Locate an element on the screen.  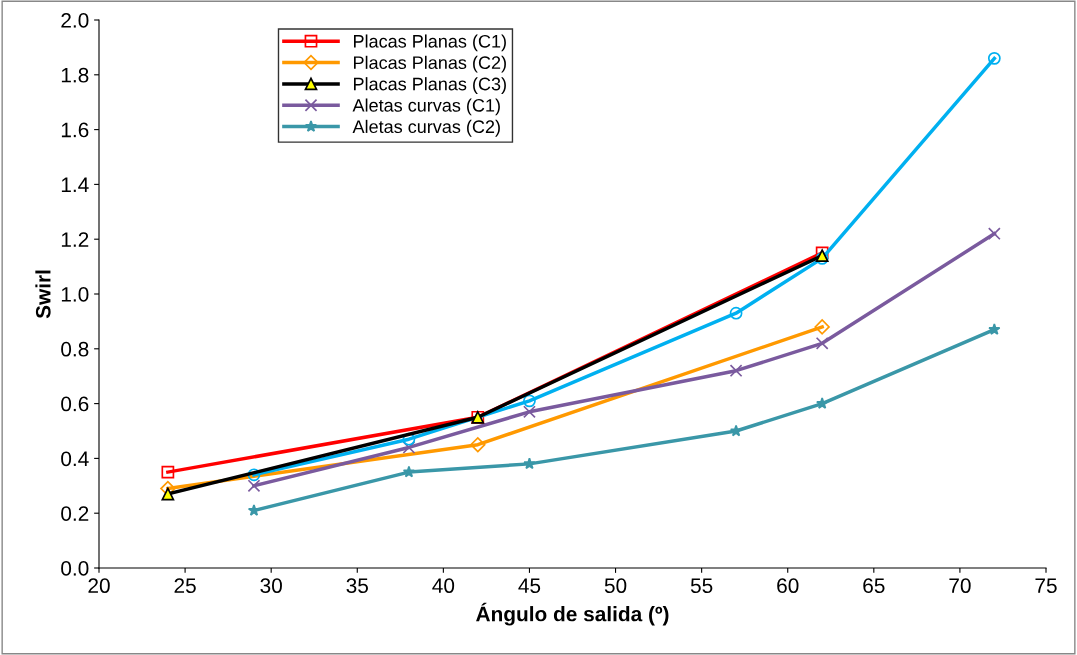
legend-label: Placas Planas (C3) is located at coordinates (430, 85).